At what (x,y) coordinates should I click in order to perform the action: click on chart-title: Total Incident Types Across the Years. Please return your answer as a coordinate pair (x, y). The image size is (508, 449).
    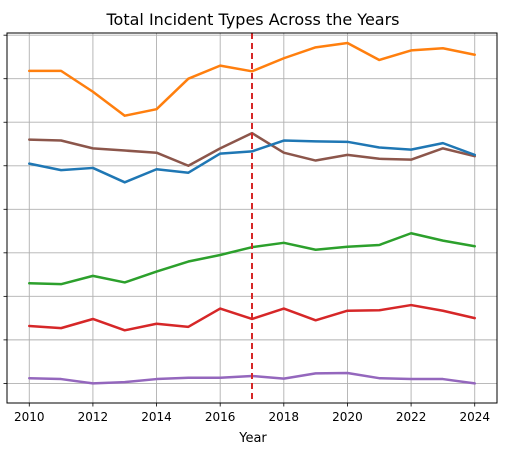
    Looking at the image, I should click on (252, 19).